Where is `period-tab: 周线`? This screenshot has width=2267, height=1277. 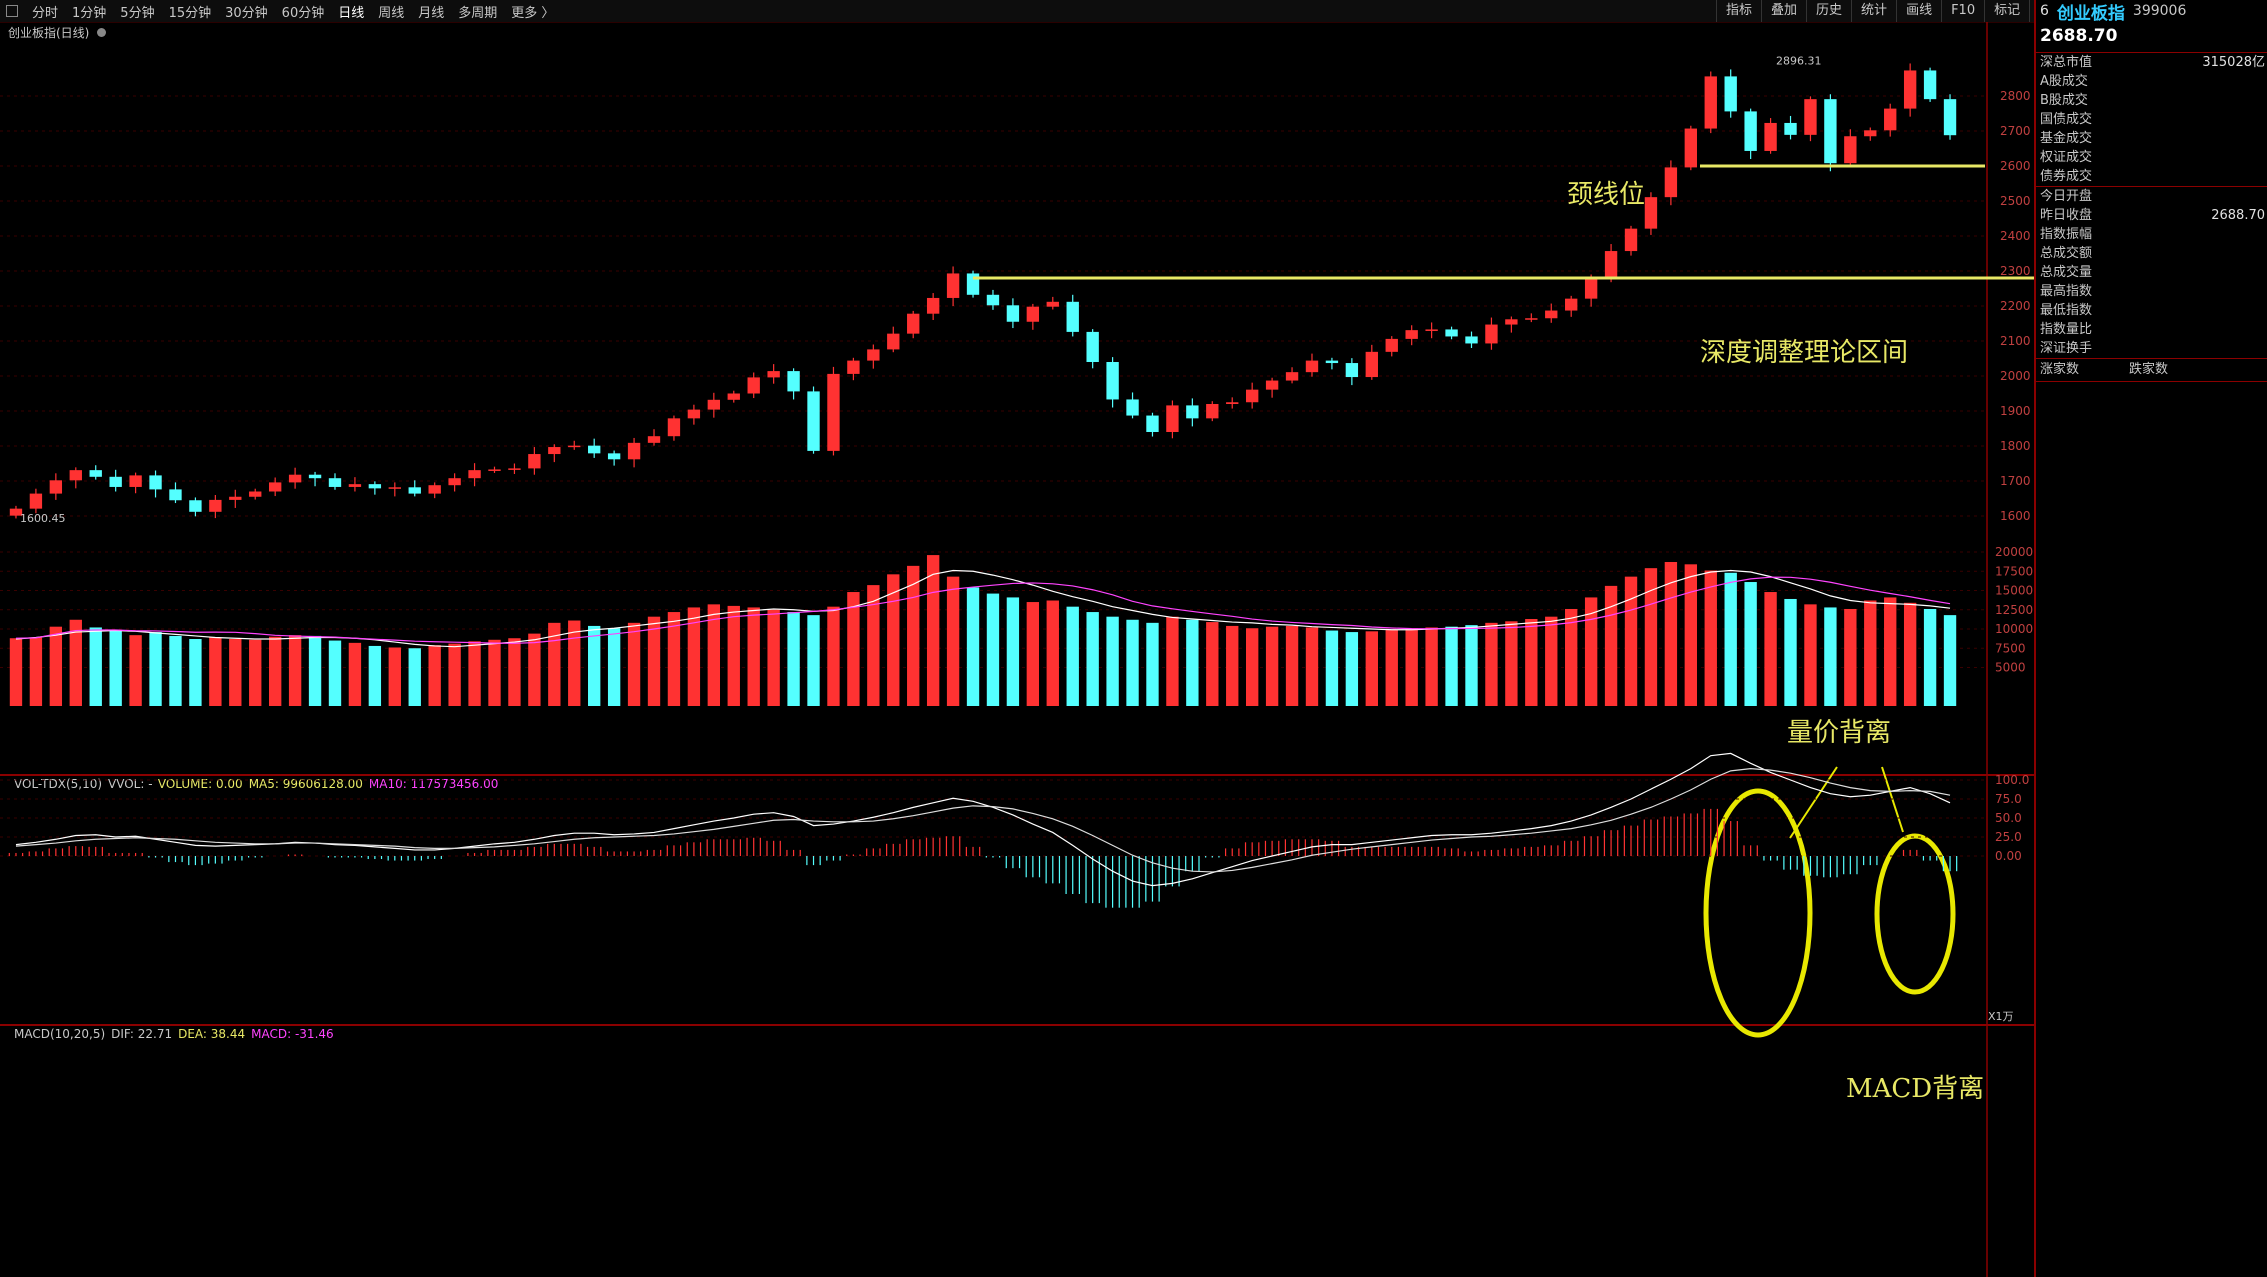 period-tab: 周线 is located at coordinates (391, 13).